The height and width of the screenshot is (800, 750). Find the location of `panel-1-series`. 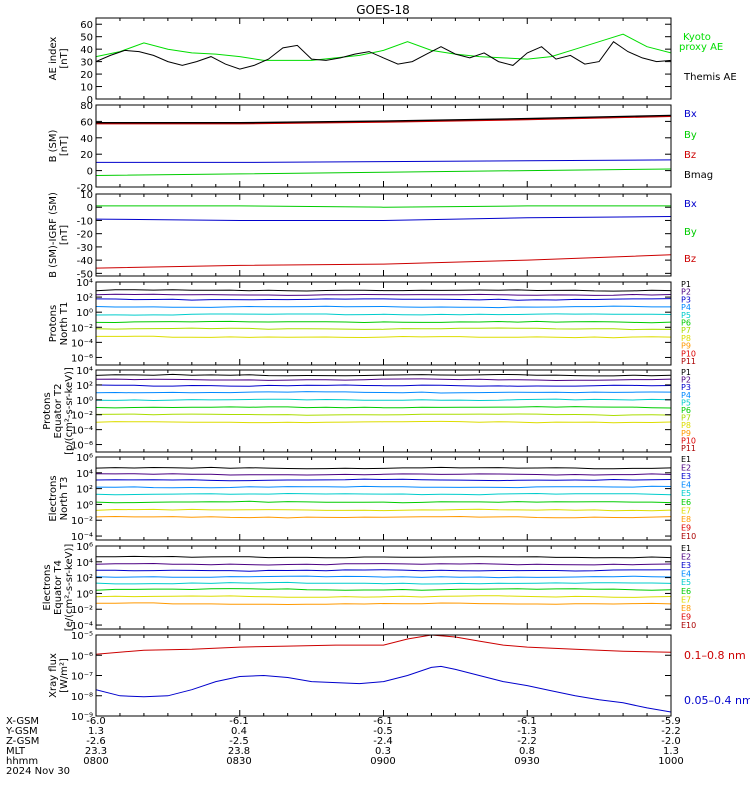

panel-1-series is located at coordinates (383, 145).